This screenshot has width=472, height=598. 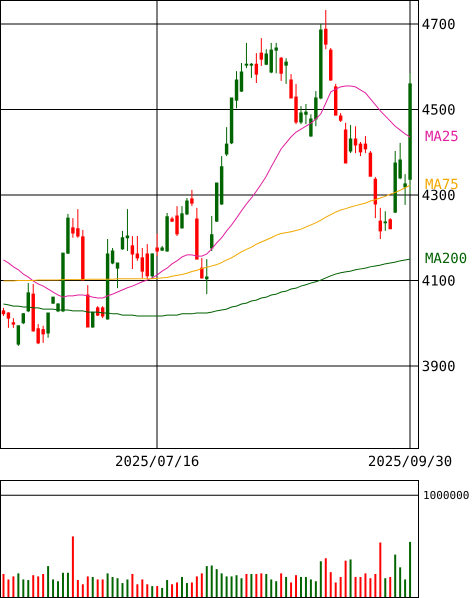 What do you see at coordinates (446, 495) in the screenshot?
I see `text: 1000000` at bounding box center [446, 495].